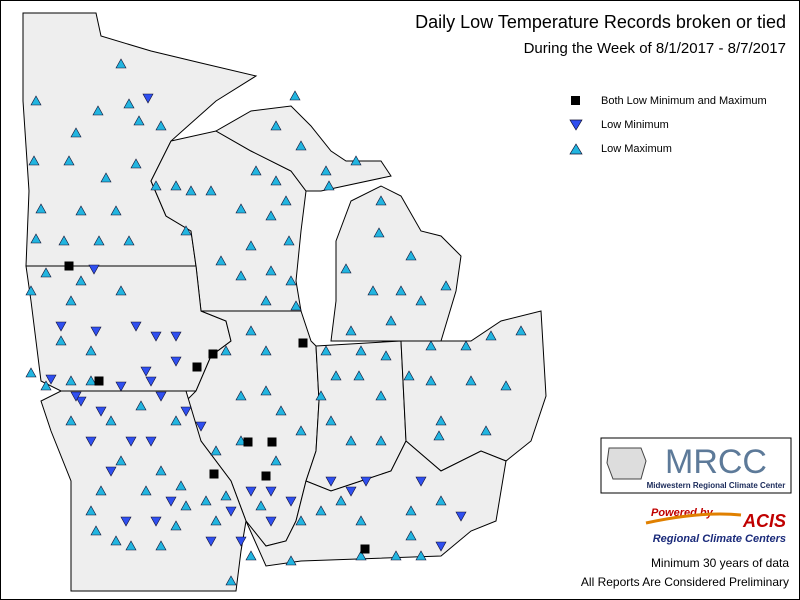 This screenshot has height=600, width=800. Describe the element at coordinates (576, 149) in the screenshot. I see `legend-up` at that location.